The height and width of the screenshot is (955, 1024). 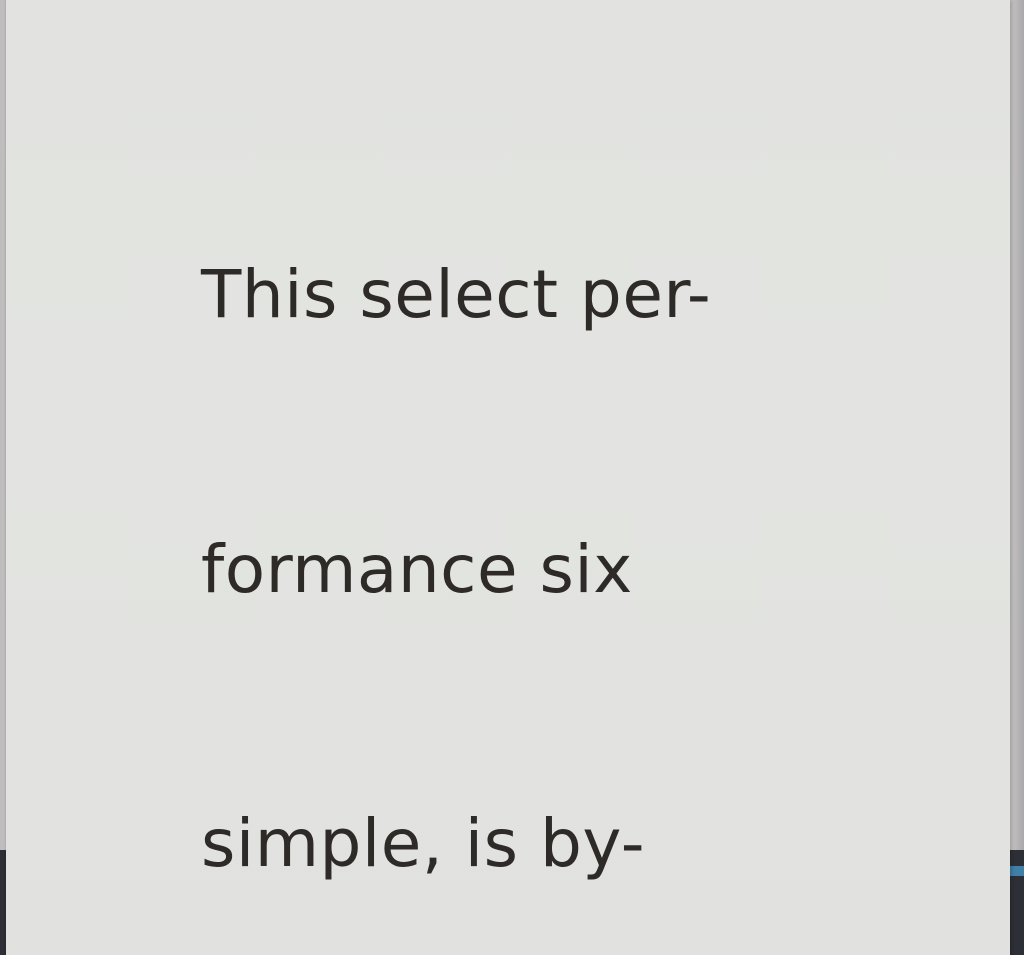 What do you see at coordinates (417, 569) in the screenshot?
I see `text-line: formance six` at bounding box center [417, 569].